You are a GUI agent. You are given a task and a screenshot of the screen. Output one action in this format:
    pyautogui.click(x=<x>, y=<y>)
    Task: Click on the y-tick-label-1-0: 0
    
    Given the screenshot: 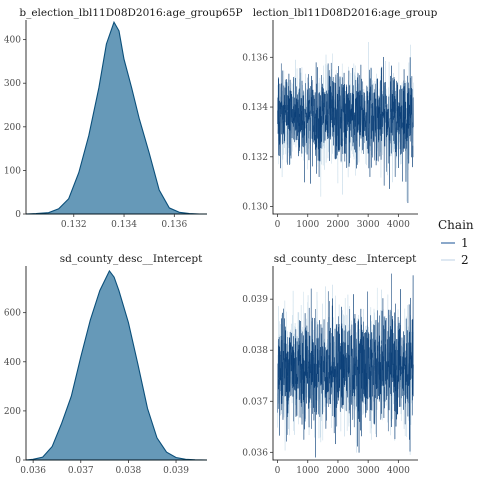 What is the action you would take?
    pyautogui.click(x=18, y=215)
    